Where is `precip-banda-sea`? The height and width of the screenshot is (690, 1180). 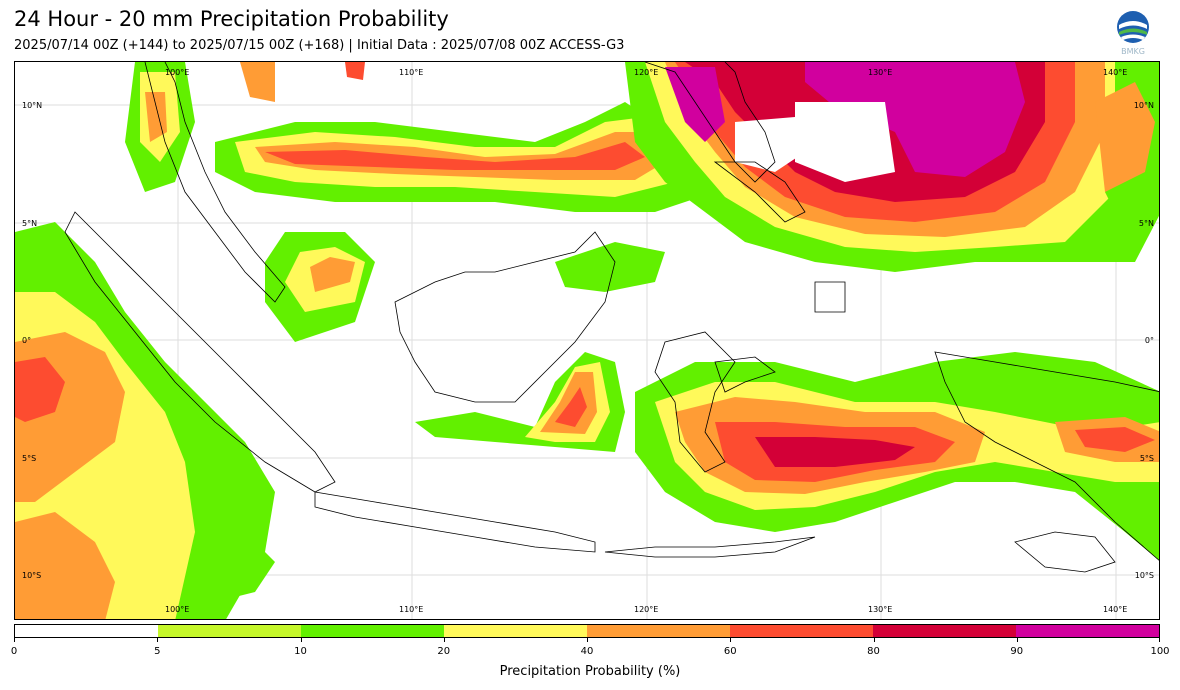
precip-banda-sea is located at coordinates (897, 456).